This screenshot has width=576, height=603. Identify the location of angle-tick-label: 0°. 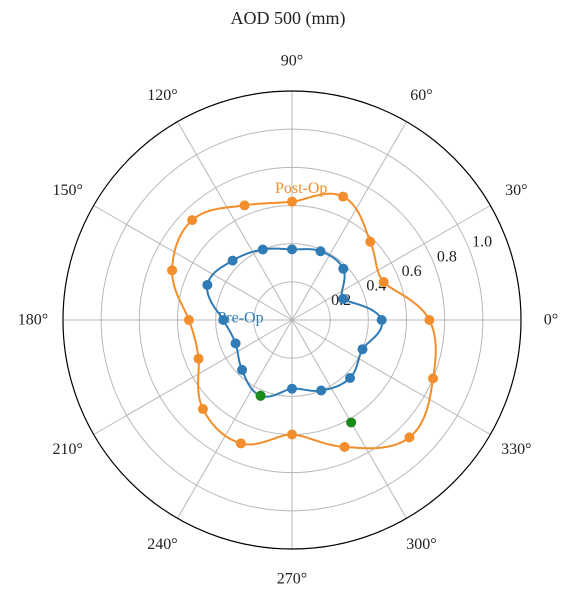
(551, 320).